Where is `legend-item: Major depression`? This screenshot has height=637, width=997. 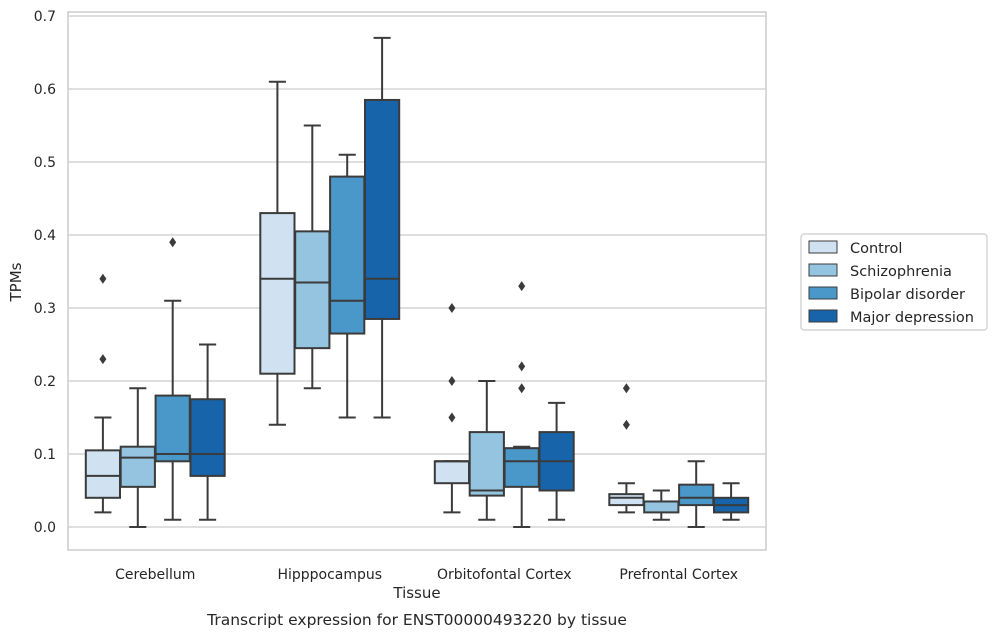
legend-item: Major depression is located at coordinates (891, 317).